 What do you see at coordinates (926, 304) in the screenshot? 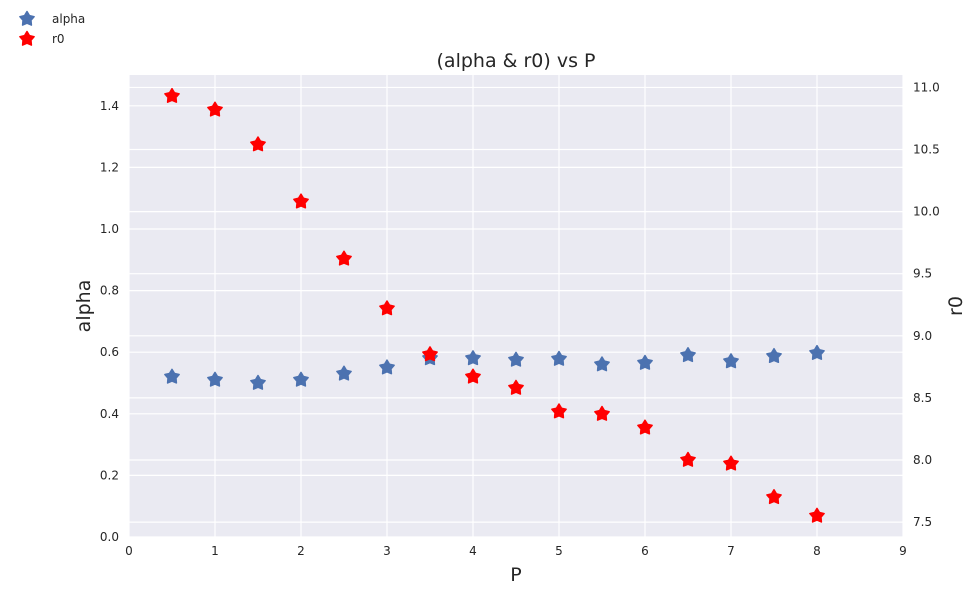
I see `right-axis-ticks: 7.5 8.0 8.5 9.0 9.5 10.0 10.5 11.0` at bounding box center [926, 304].